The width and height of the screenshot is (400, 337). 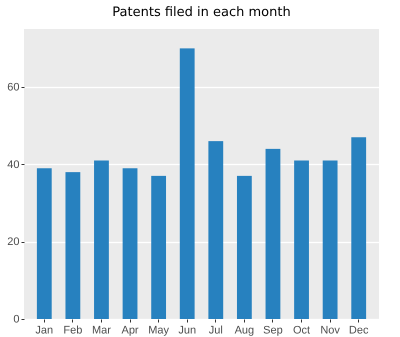 What do you see at coordinates (44, 330) in the screenshot?
I see `x-tick-label: Jan` at bounding box center [44, 330].